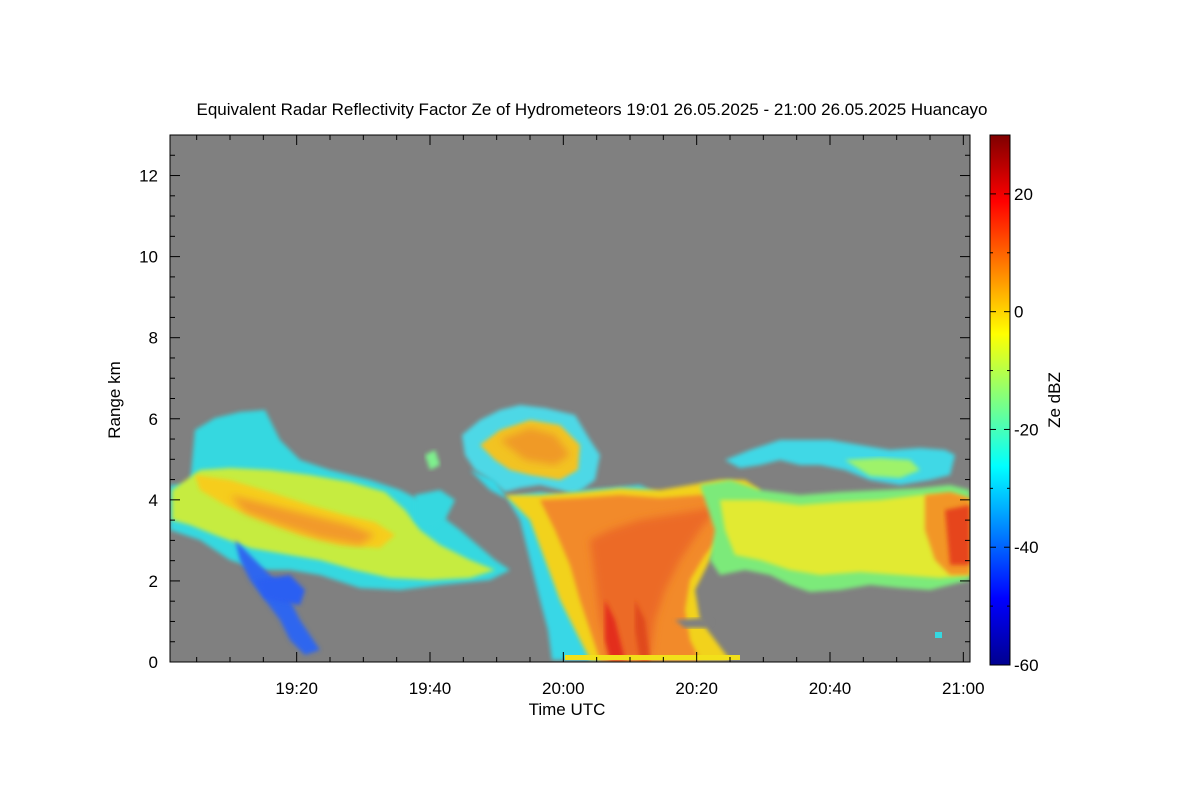 Image resolution: width=1200 pixels, height=800 pixels. I want to click on x-tick-label: 19:20, so click(296, 688).